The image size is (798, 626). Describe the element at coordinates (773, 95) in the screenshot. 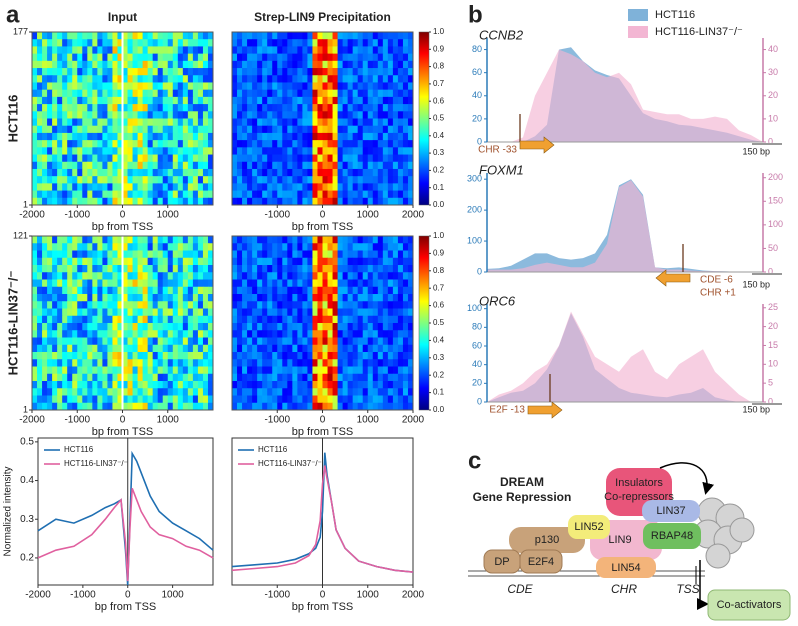

I see `y2-tick-label: 20` at that location.